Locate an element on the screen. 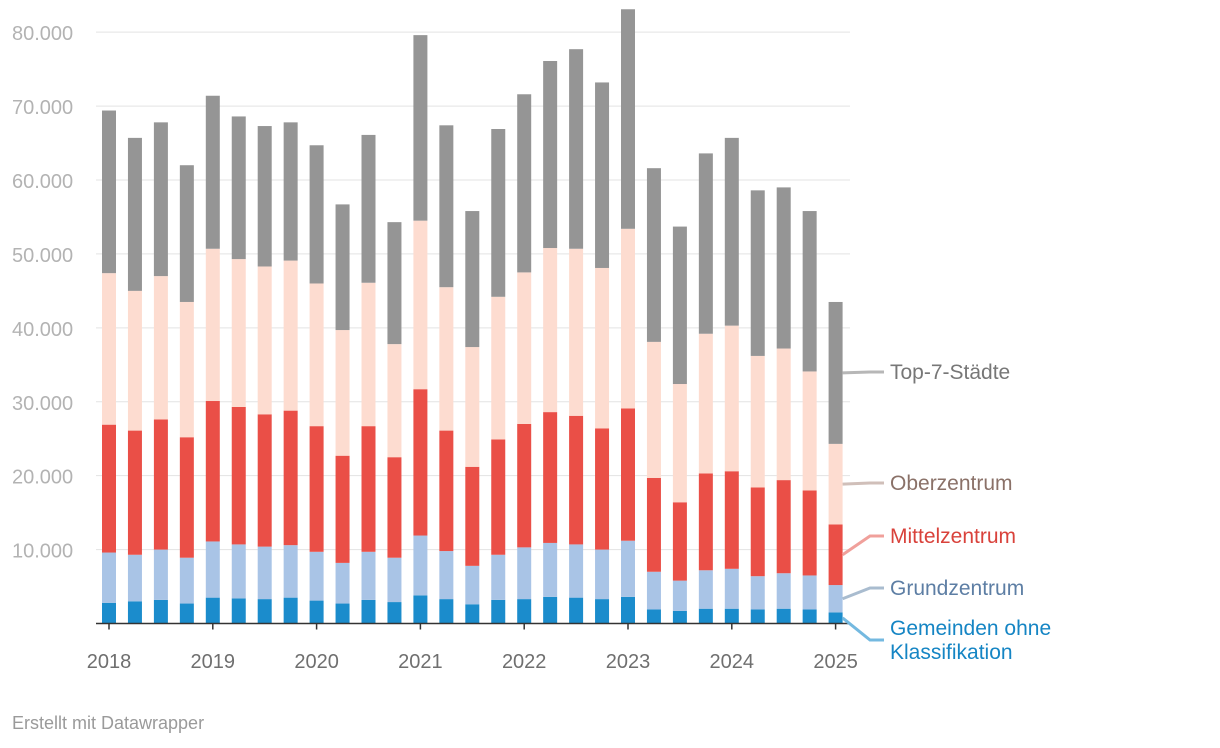 Image resolution: width=1220 pixels, height=748 pixels. y-tick-label: 10.000 is located at coordinates (42, 552).